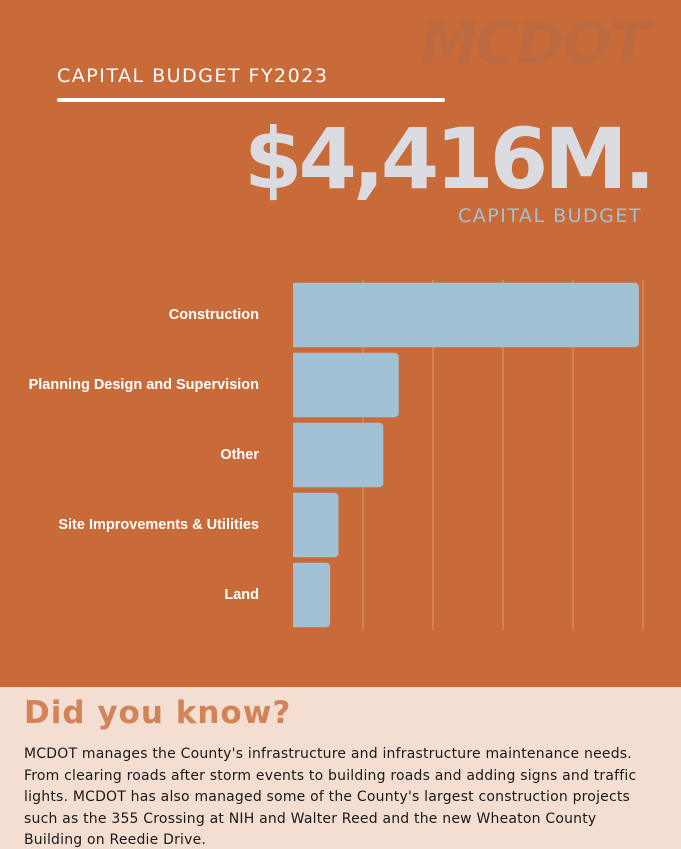 The image size is (681, 849). Describe the element at coordinates (534, 43) in the screenshot. I see `mcdot-logo: MCDOT` at that location.